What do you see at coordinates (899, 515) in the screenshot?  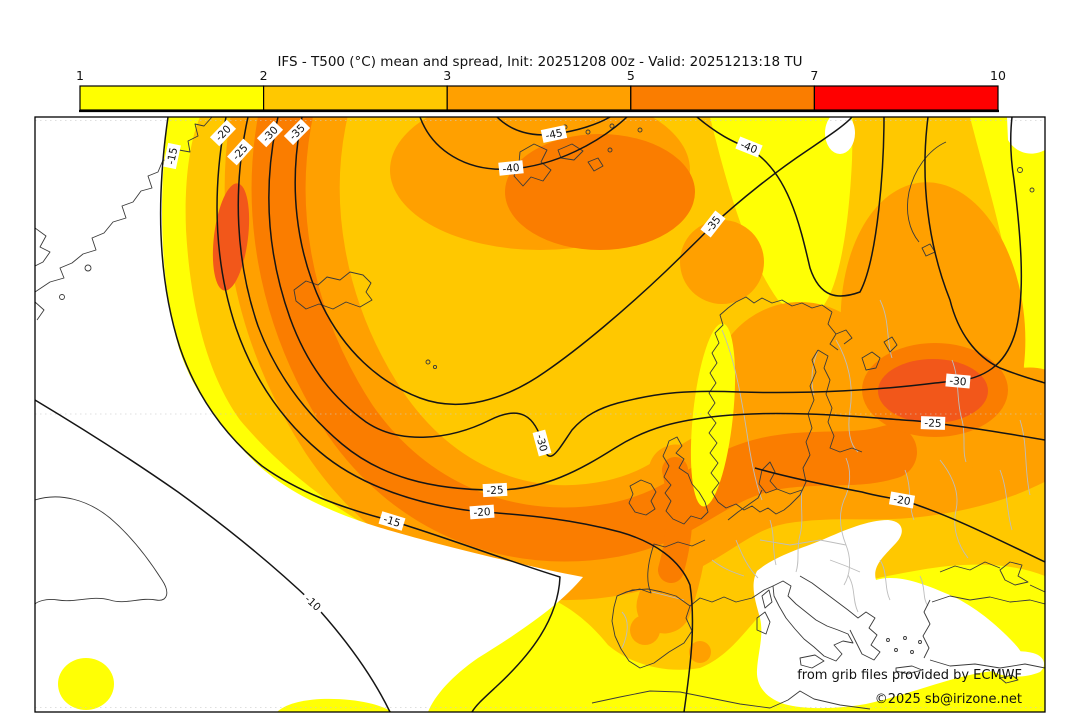 I see `contour-minus20-east` at bounding box center [899, 515].